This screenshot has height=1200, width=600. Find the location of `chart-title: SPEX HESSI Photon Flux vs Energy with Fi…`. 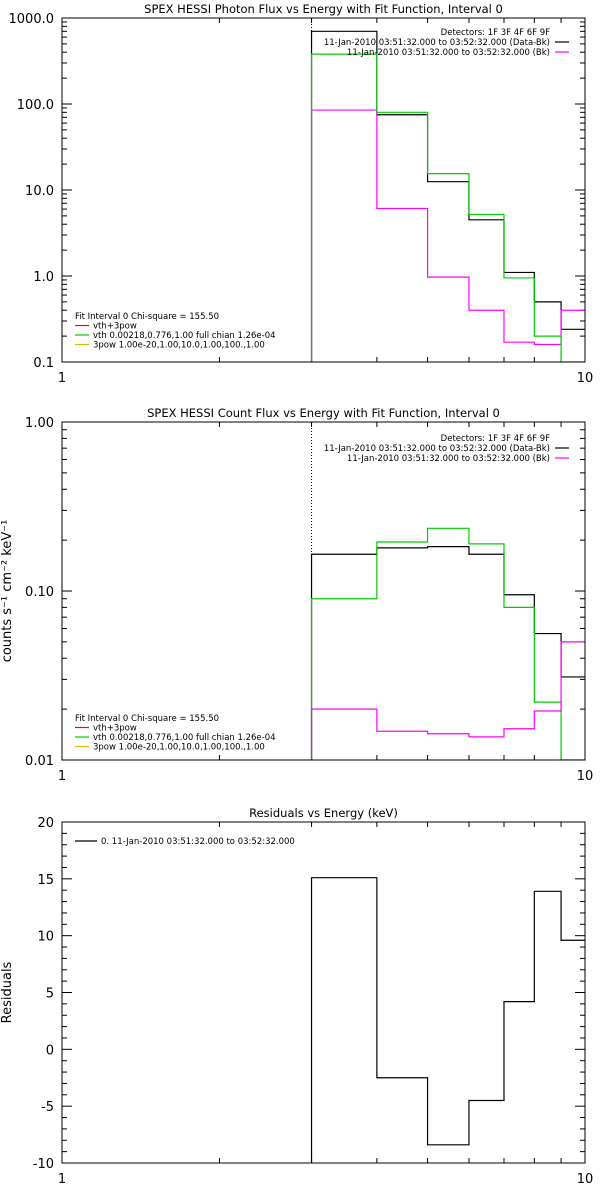

chart-title: SPEX HESSI Photon Flux vs Energy with Fi… is located at coordinates (323, 9).